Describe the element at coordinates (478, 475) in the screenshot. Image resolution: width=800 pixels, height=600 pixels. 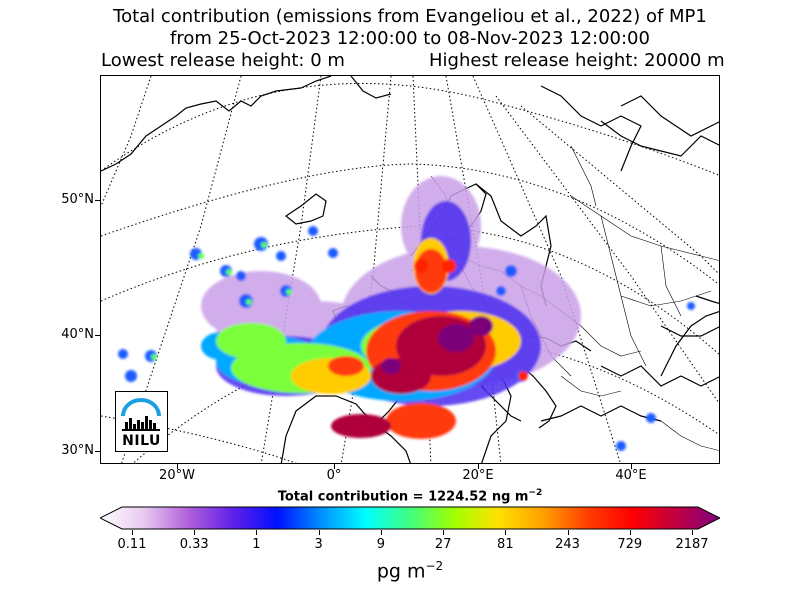
I see `lon-label-20e: 20°E` at that location.